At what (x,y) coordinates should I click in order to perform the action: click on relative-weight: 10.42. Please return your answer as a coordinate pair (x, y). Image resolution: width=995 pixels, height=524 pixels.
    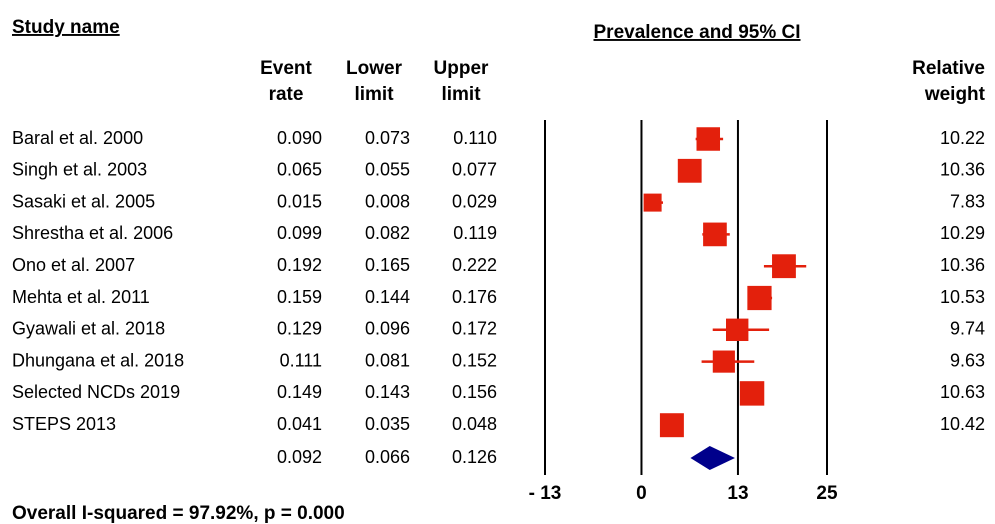
    Looking at the image, I should click on (962, 424).